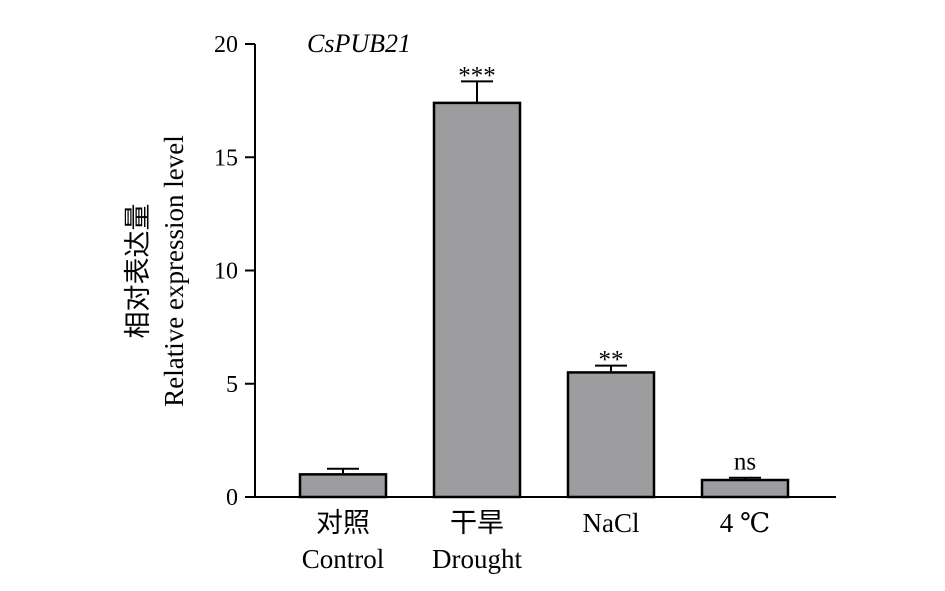 The width and height of the screenshot is (945, 591). I want to click on x-tick-label-en: Control, so click(343, 559).